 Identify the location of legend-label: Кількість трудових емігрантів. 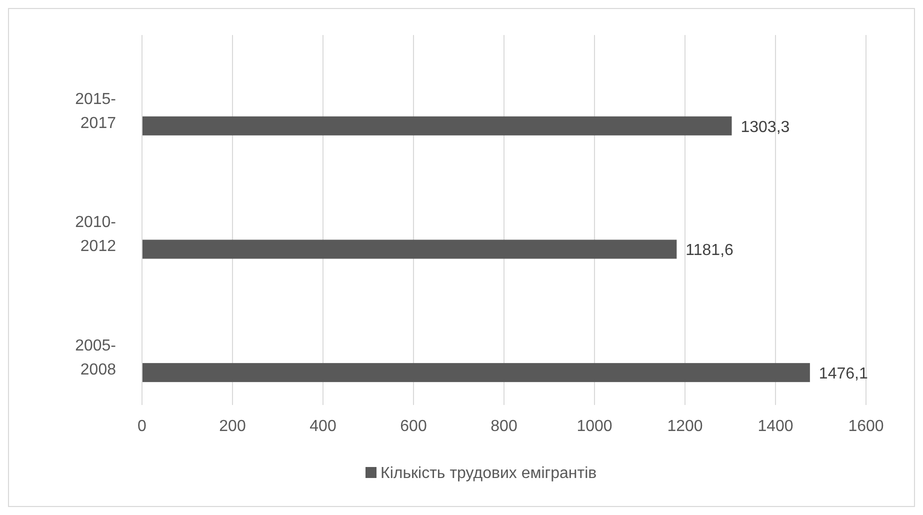
(488, 473).